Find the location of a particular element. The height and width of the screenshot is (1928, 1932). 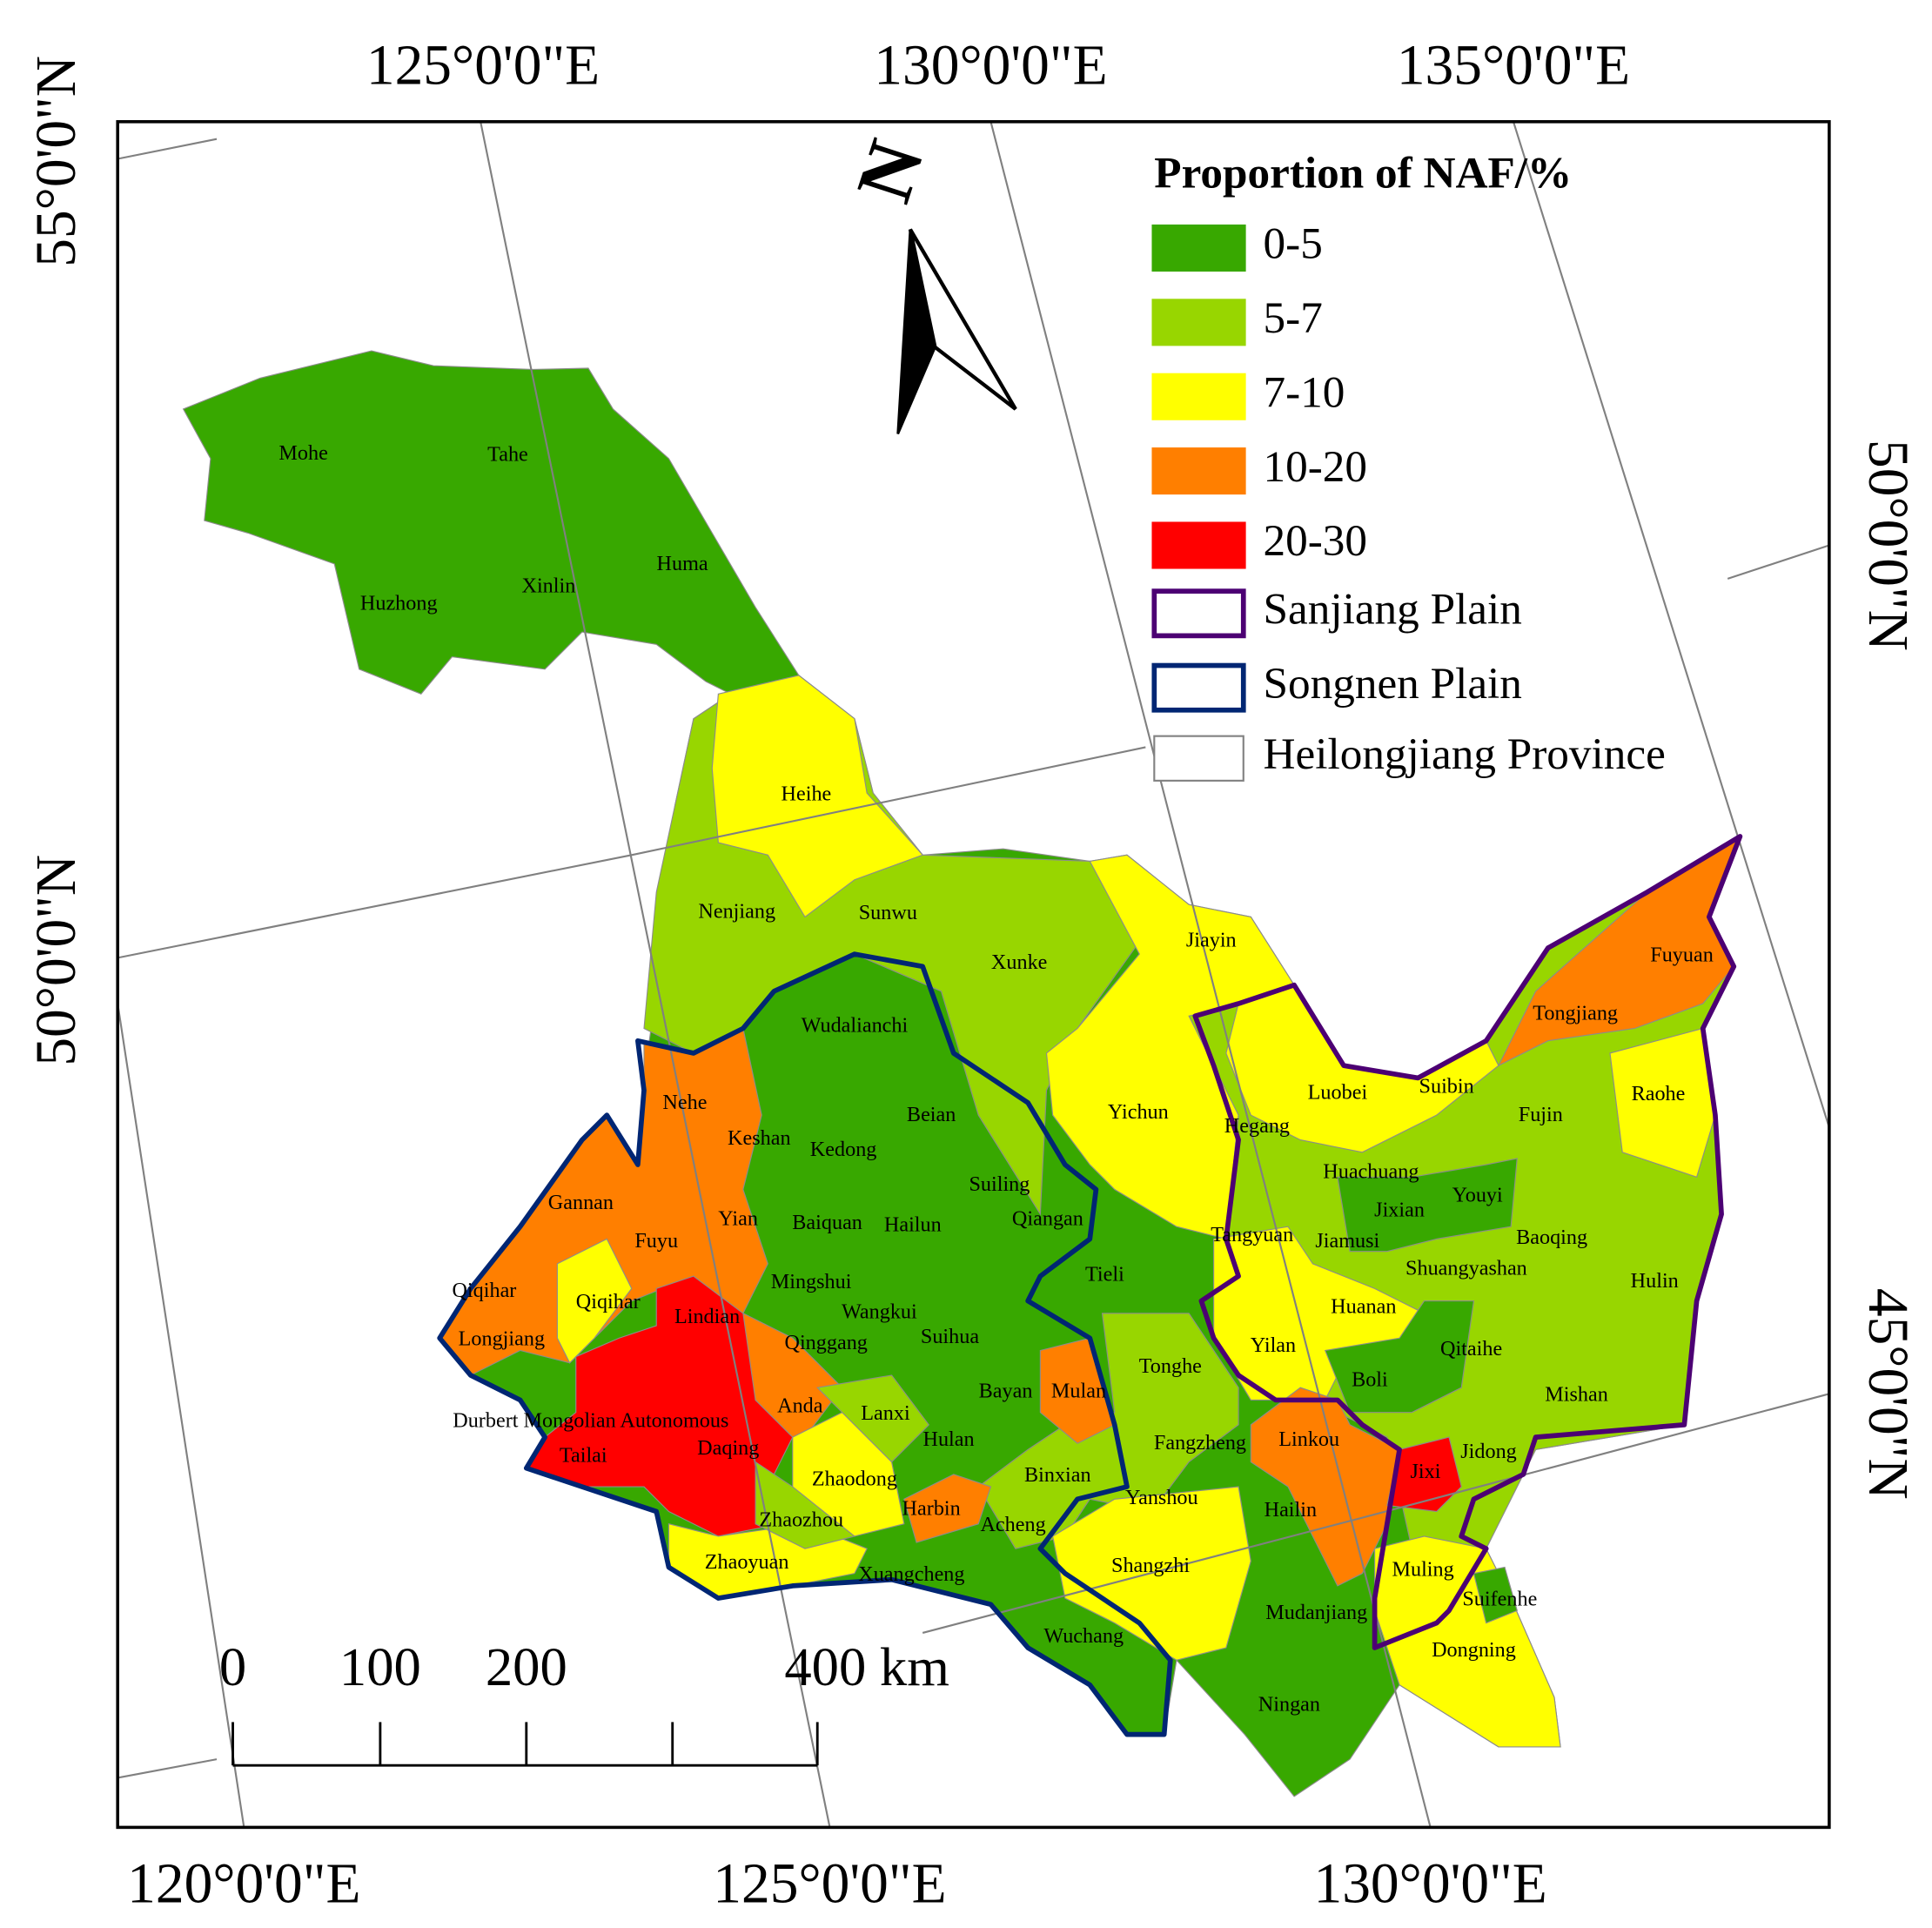

county-label: Lindian is located at coordinates (707, 1316).